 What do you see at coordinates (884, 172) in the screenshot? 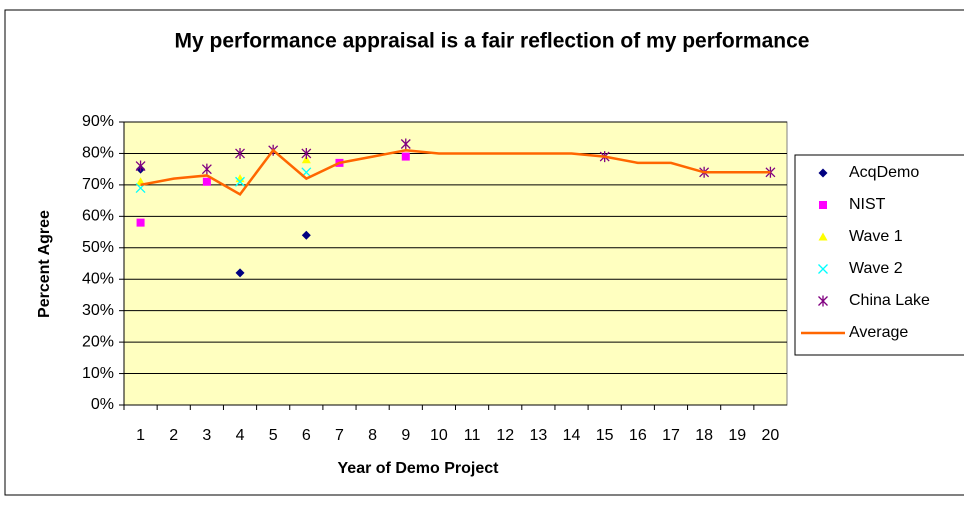
I see `legend-label: AcqDemo` at bounding box center [884, 172].